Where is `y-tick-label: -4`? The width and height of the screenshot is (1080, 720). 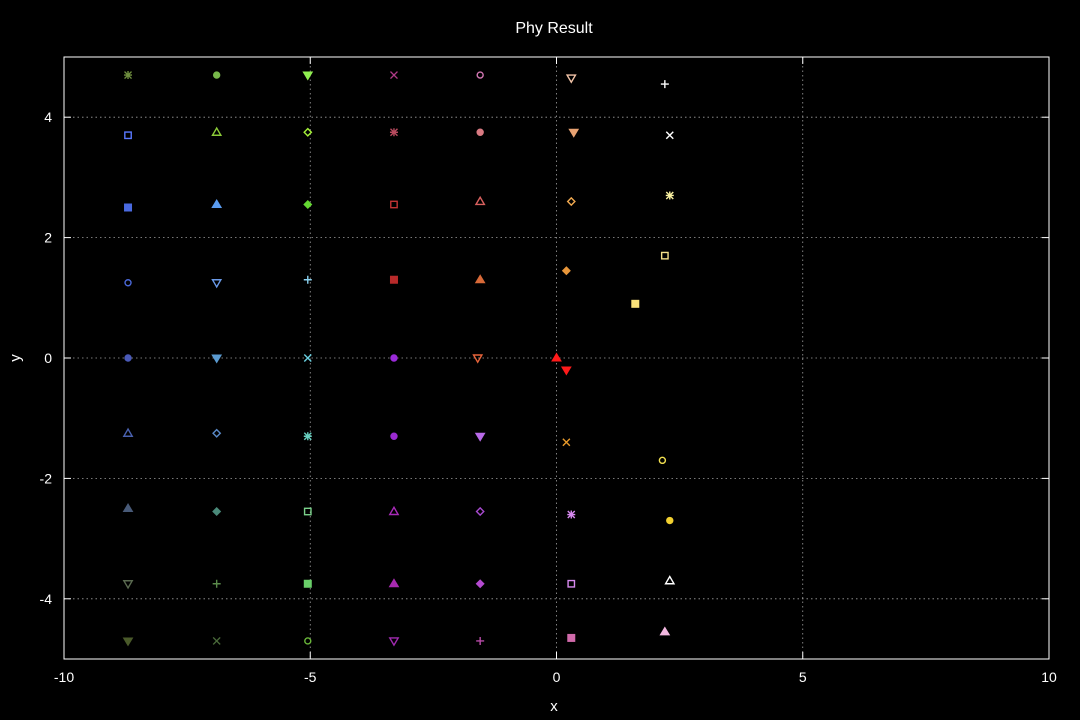
y-tick-label: -4 is located at coordinates (46, 599).